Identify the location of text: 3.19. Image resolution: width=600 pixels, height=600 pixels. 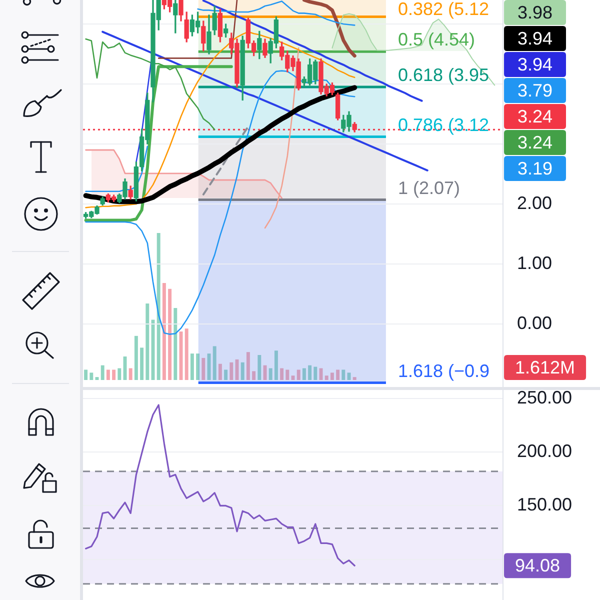
(535, 168).